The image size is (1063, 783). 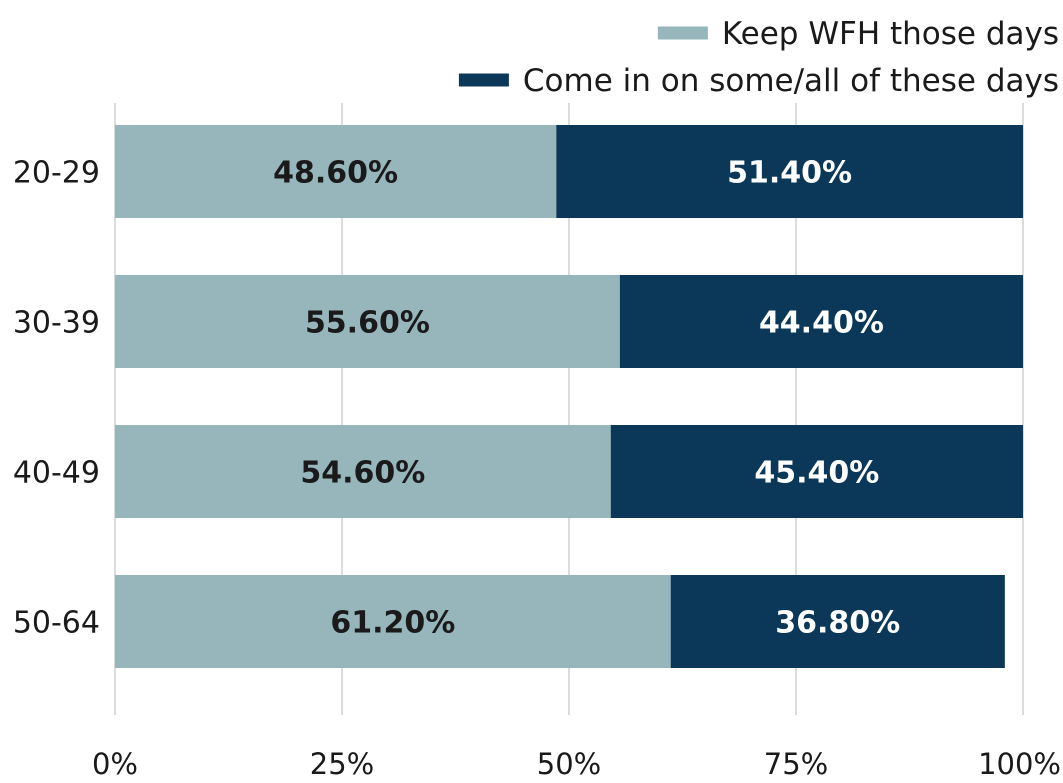 What do you see at coordinates (796, 764) in the screenshot?
I see `x-tick-label: 75%` at bounding box center [796, 764].